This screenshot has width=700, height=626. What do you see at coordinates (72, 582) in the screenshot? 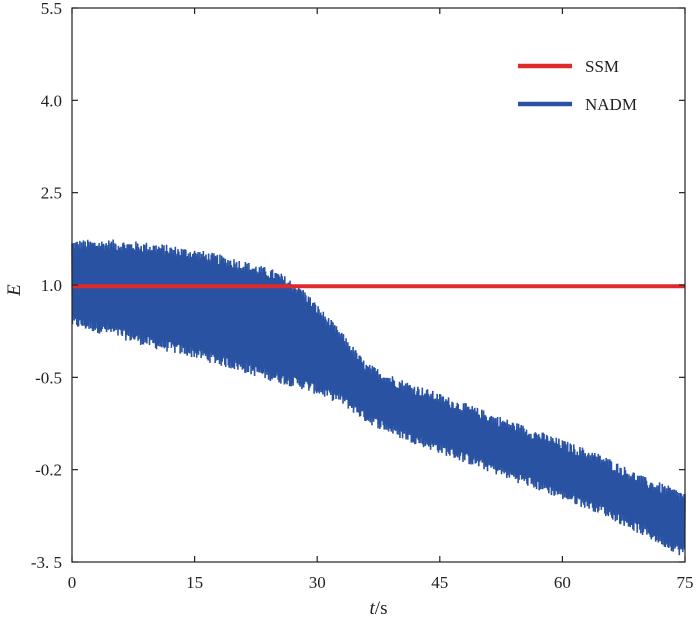
I see `x-tick-label: 0` at bounding box center [72, 582].